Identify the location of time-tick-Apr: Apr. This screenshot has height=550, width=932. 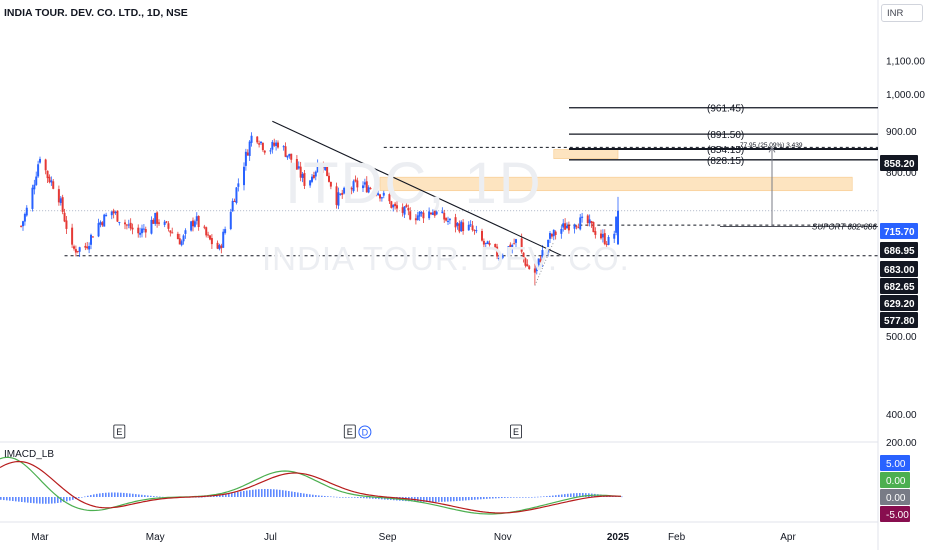
(788, 537).